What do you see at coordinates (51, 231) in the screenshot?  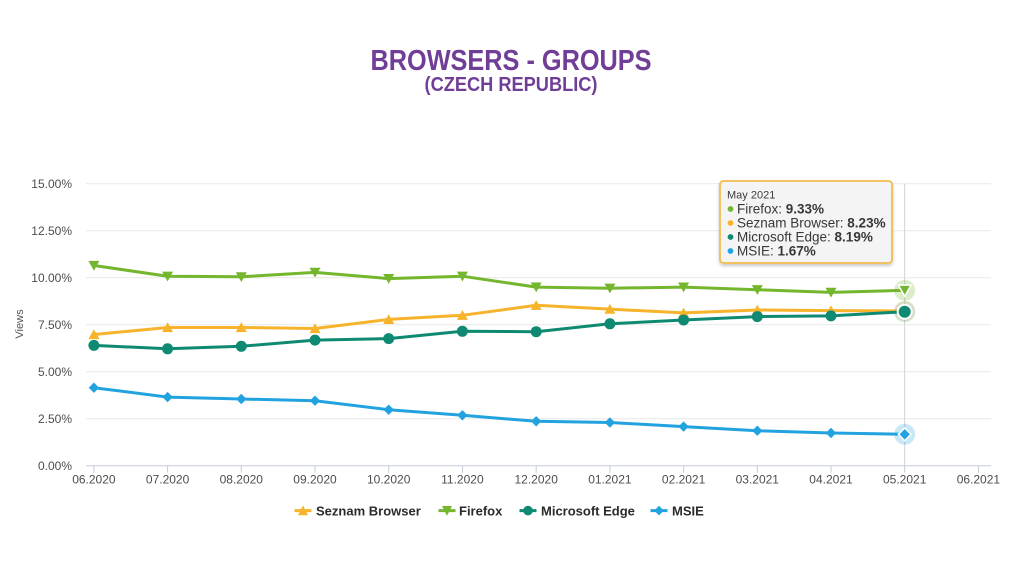 I see `svg-text: 12.50%` at bounding box center [51, 231].